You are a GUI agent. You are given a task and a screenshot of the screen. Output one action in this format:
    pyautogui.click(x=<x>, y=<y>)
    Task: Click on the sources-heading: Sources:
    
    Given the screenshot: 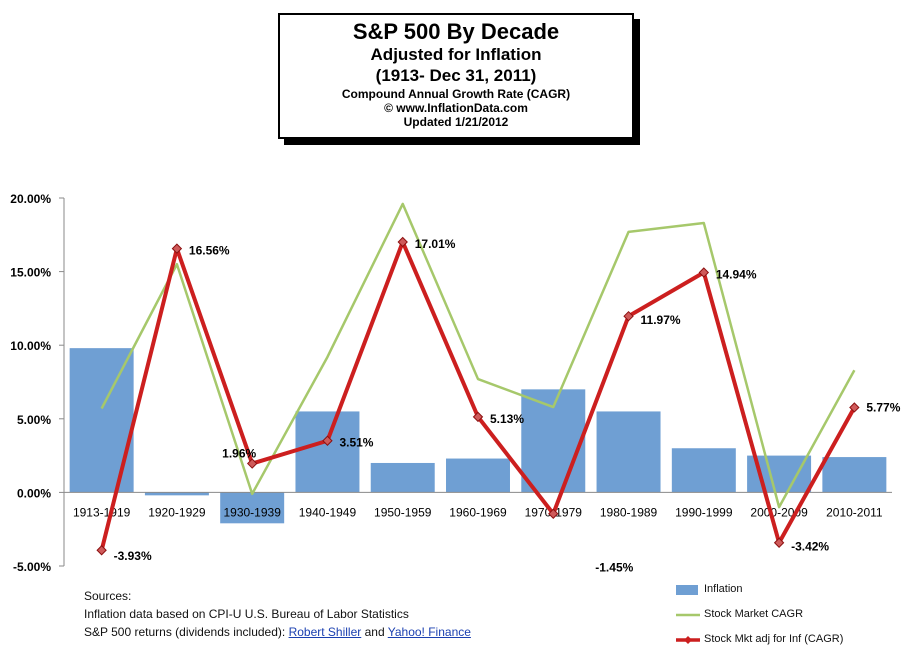 What is the action you would take?
    pyautogui.click(x=108, y=596)
    